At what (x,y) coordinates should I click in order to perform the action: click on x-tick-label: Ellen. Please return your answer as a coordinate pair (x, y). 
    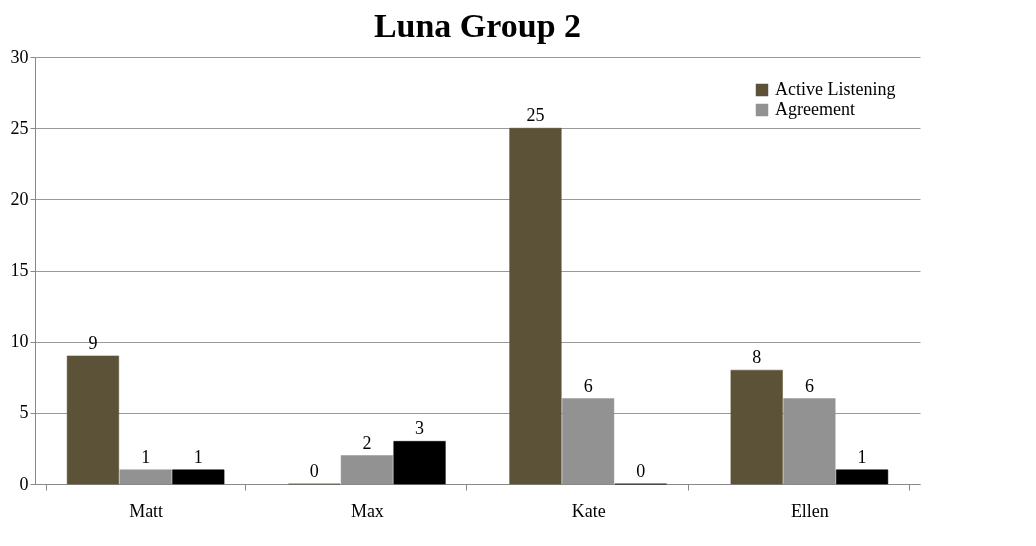
    Looking at the image, I should click on (809, 510).